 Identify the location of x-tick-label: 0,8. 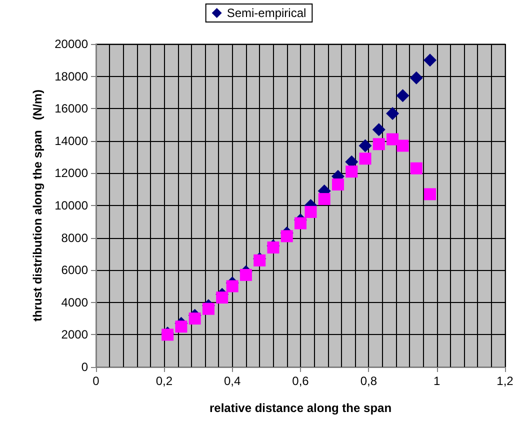
(369, 381).